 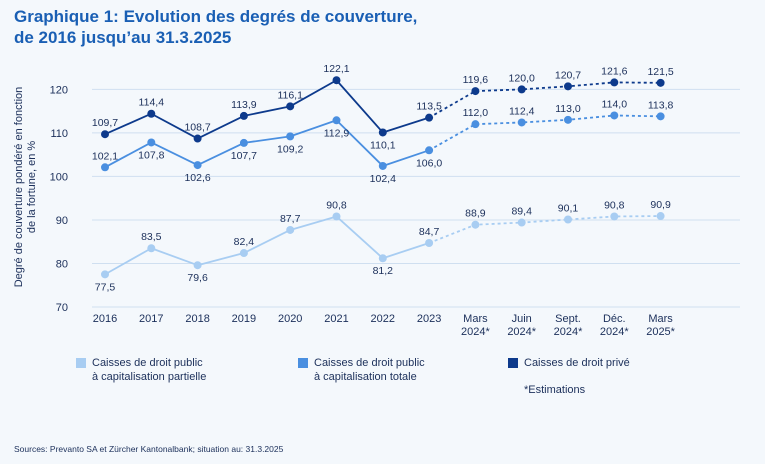 I want to click on legend-label-partial-line-2: à capitalisation partielle, so click(x=149, y=377).